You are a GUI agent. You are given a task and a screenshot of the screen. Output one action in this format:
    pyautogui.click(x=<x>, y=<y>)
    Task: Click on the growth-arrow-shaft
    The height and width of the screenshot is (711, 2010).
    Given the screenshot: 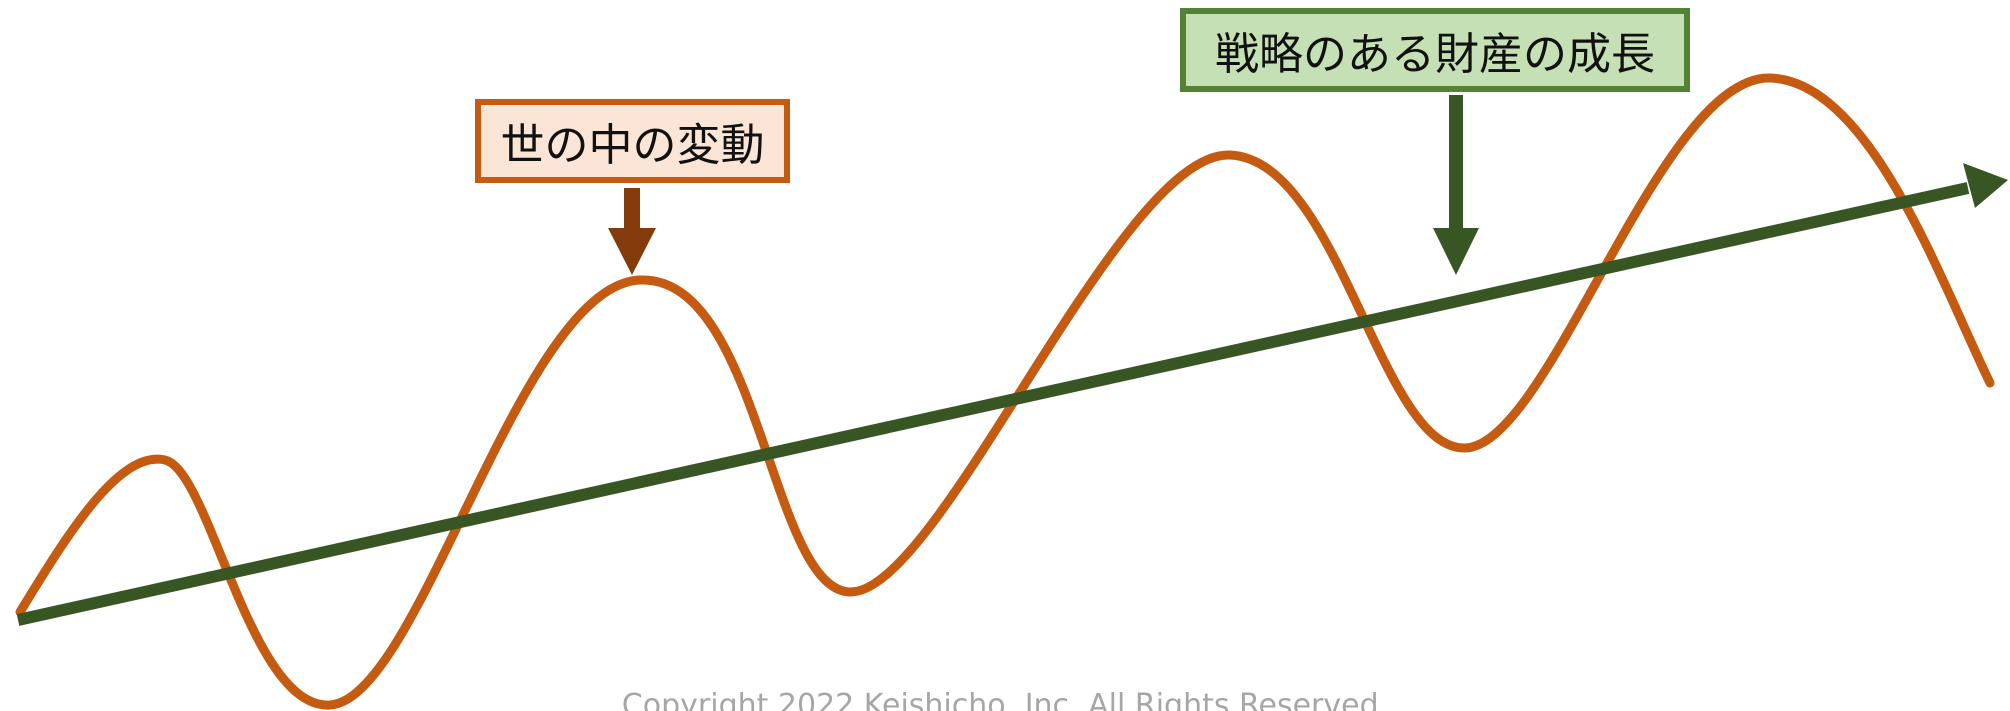 What is the action you would take?
    pyautogui.click(x=1456, y=162)
    